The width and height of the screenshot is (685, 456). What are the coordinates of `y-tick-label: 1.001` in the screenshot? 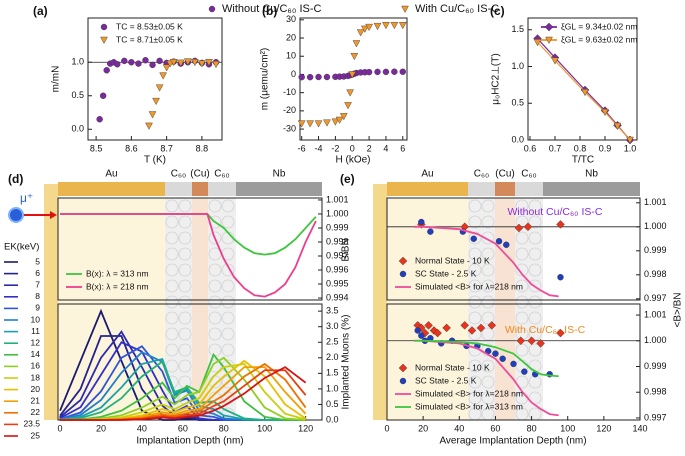 It's located at (337, 199).